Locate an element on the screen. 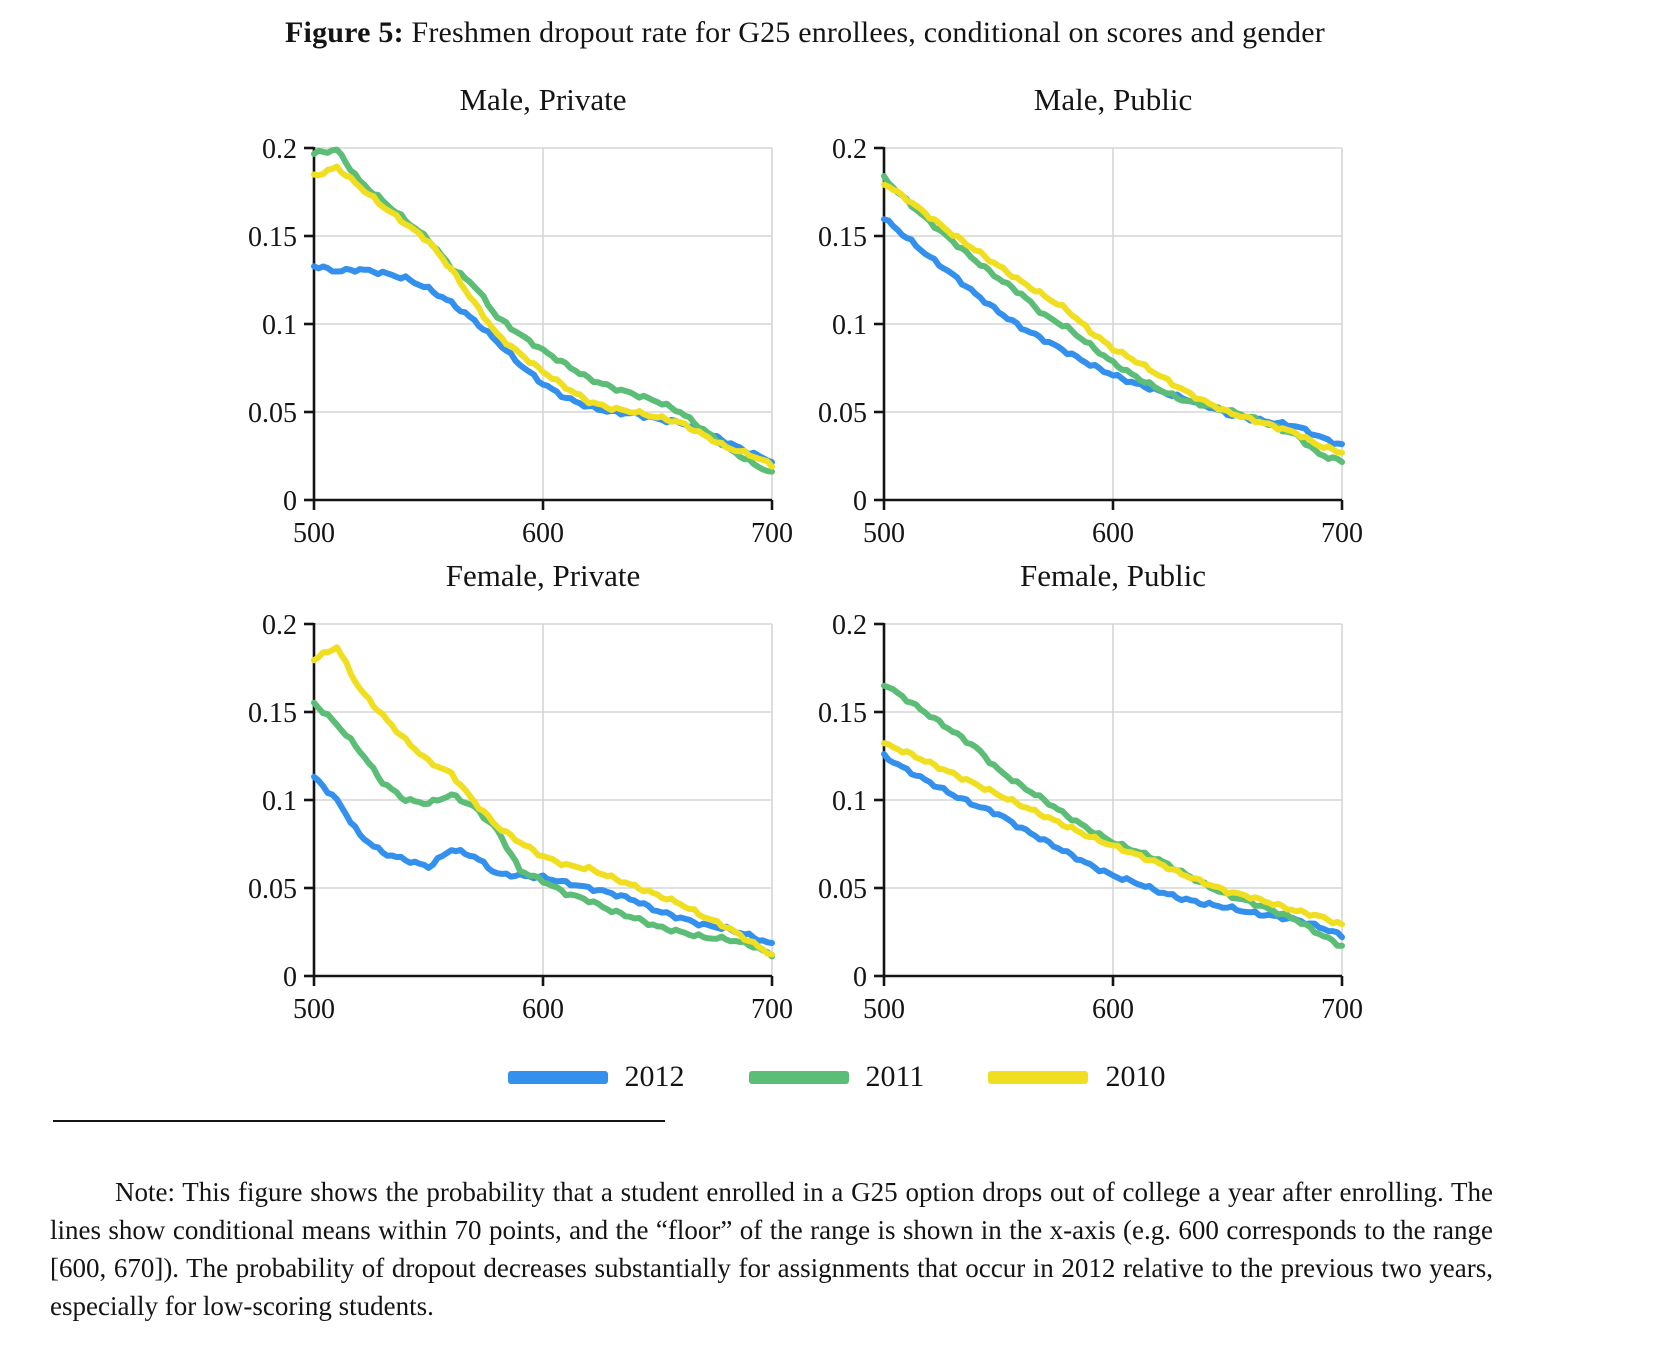  chart-female-private: 0 0.05 0.1 0.15 0.2 500 600 700 is located at coordinates (520, 817).